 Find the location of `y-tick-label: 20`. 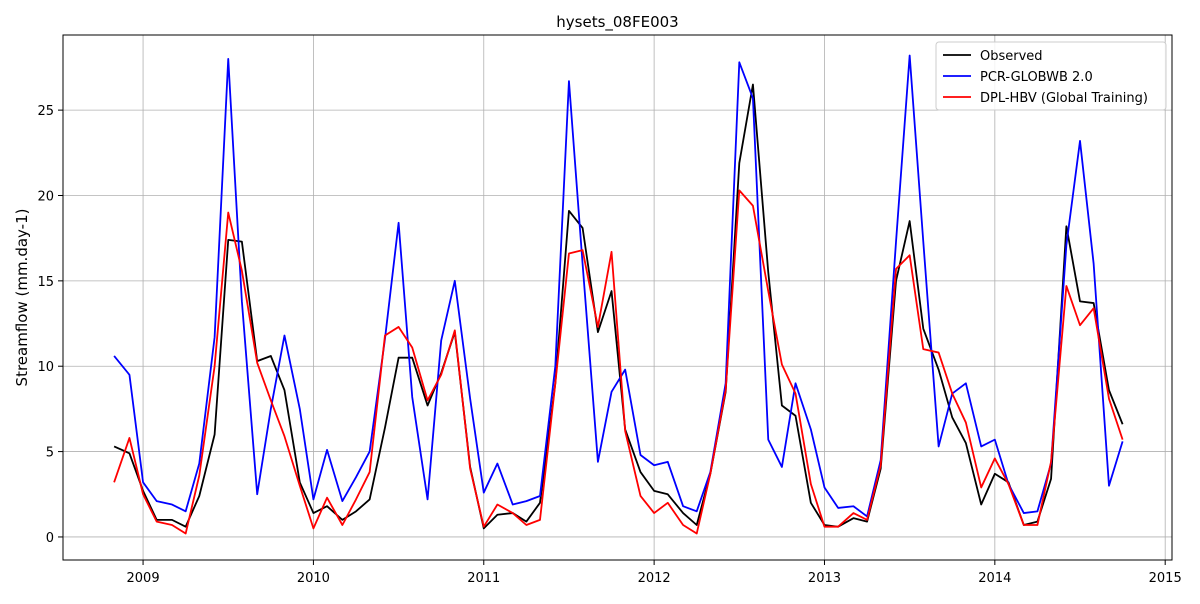

y-tick-label: 20 is located at coordinates (45, 196).